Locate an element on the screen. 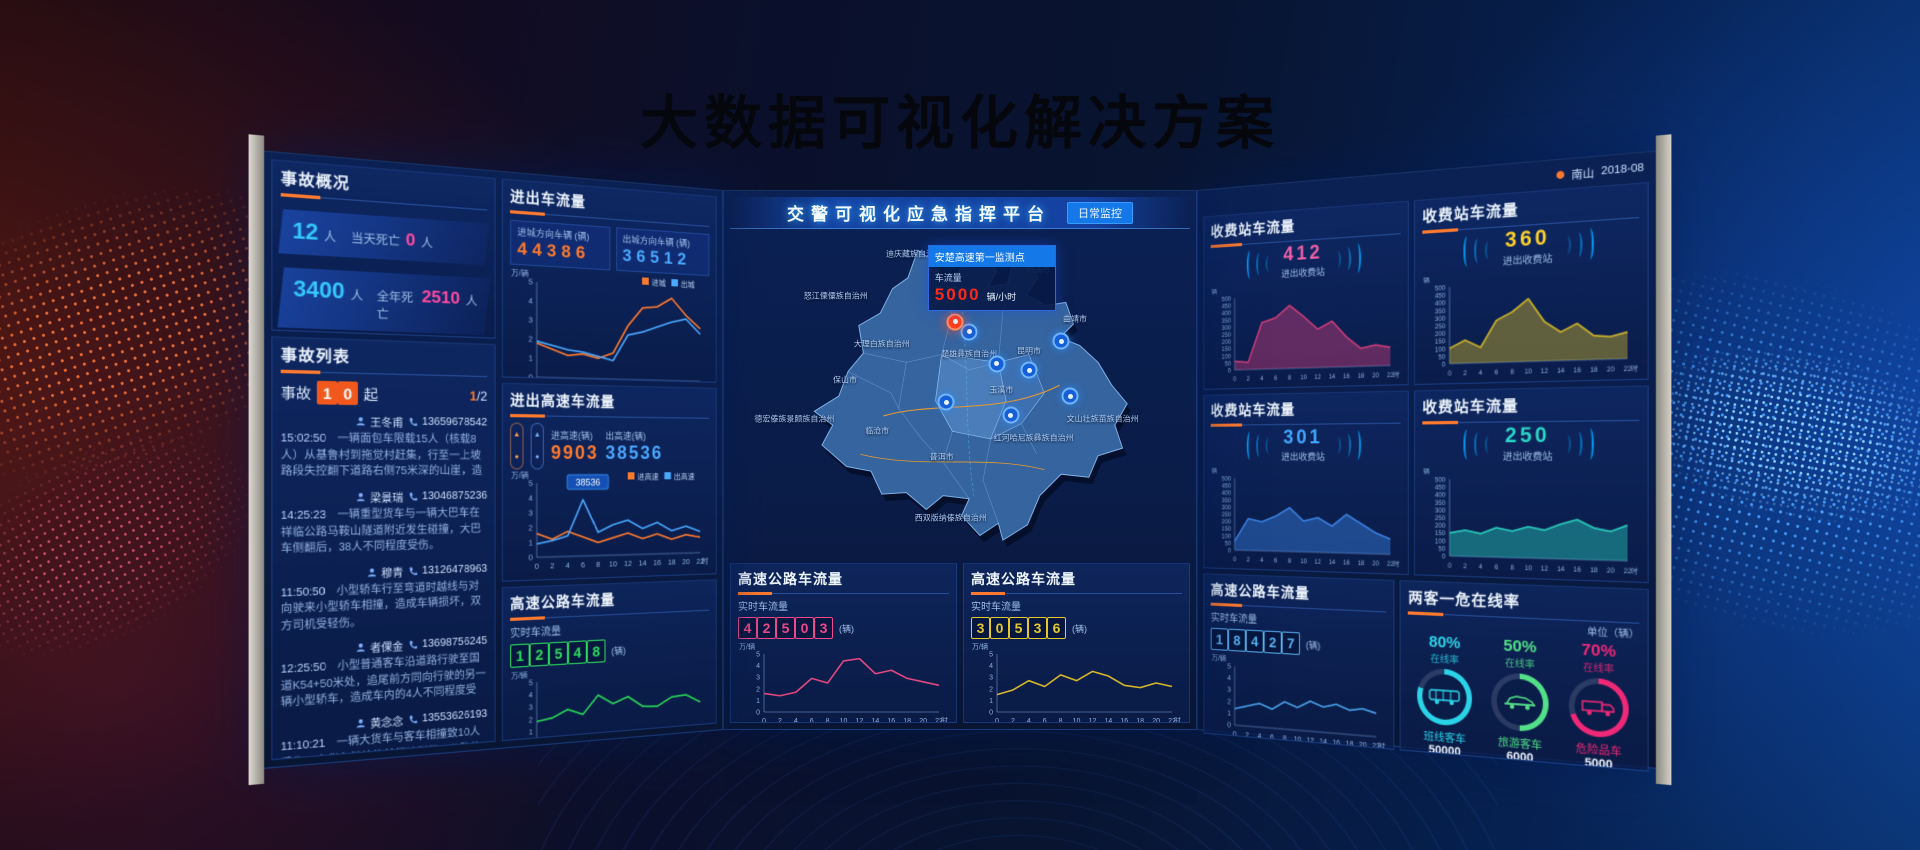 The width and height of the screenshot is (1920, 850). accident-phone: 13126478963 is located at coordinates (454, 569).